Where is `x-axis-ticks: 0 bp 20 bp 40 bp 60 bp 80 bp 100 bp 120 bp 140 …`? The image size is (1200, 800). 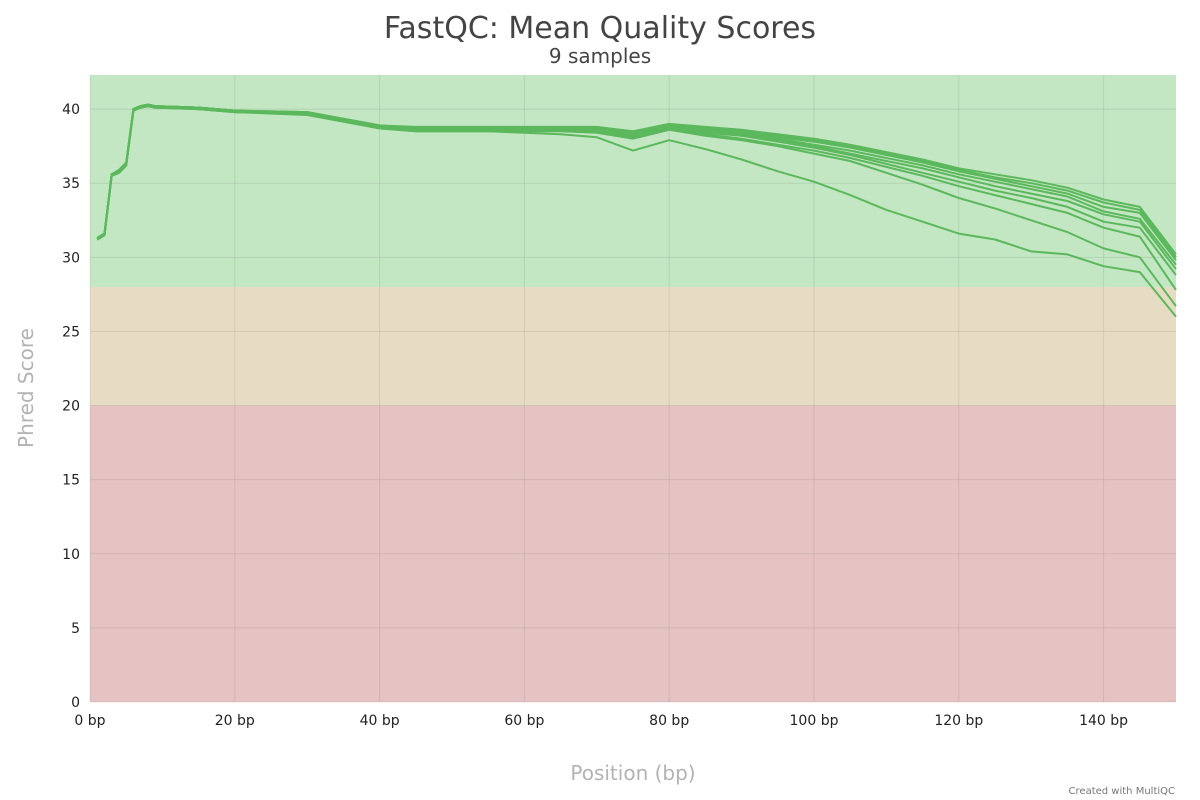
x-axis-ticks: 0 bp 20 bp 40 bp 60 bp 80 bp 100 bp 120 bp 140 … is located at coordinates (601, 721).